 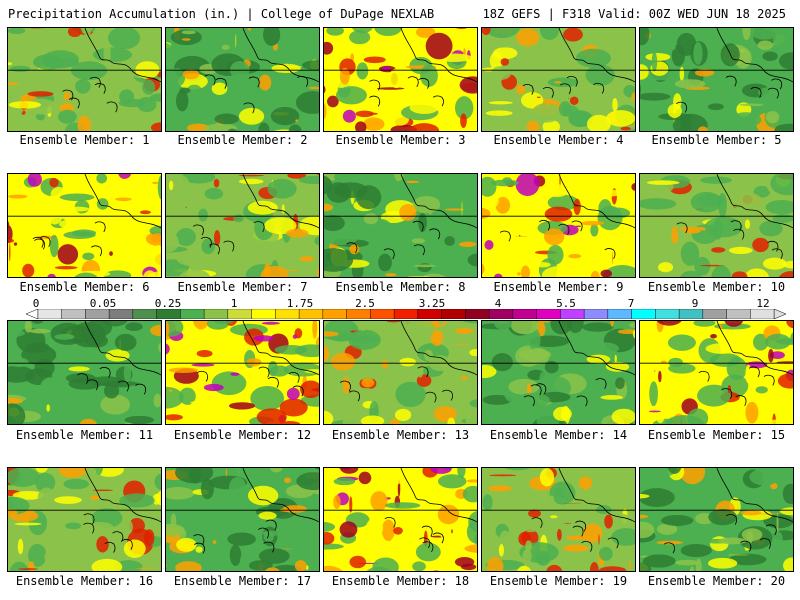 I want to click on ensemble-member-label: Ensemble Member: 11, so click(x=84, y=435).